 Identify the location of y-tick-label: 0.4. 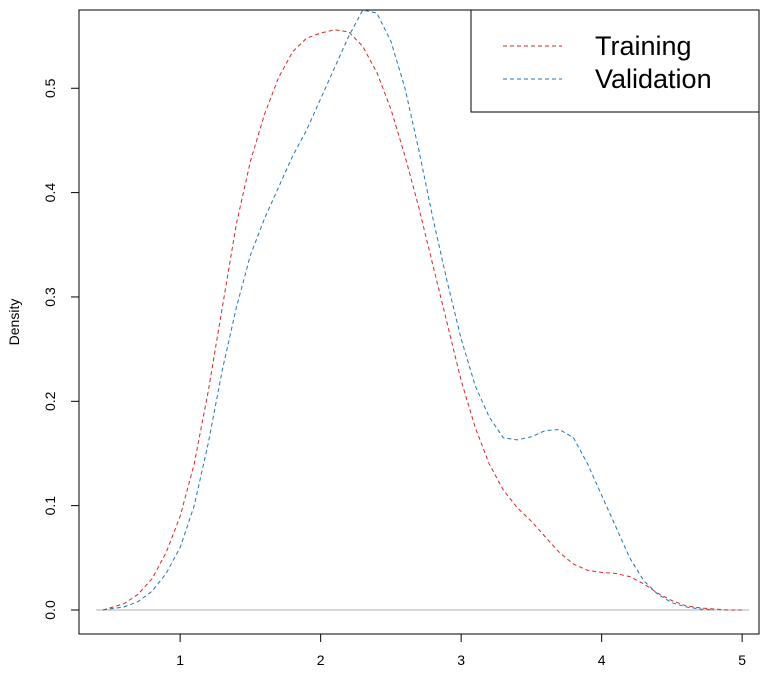
(50, 193).